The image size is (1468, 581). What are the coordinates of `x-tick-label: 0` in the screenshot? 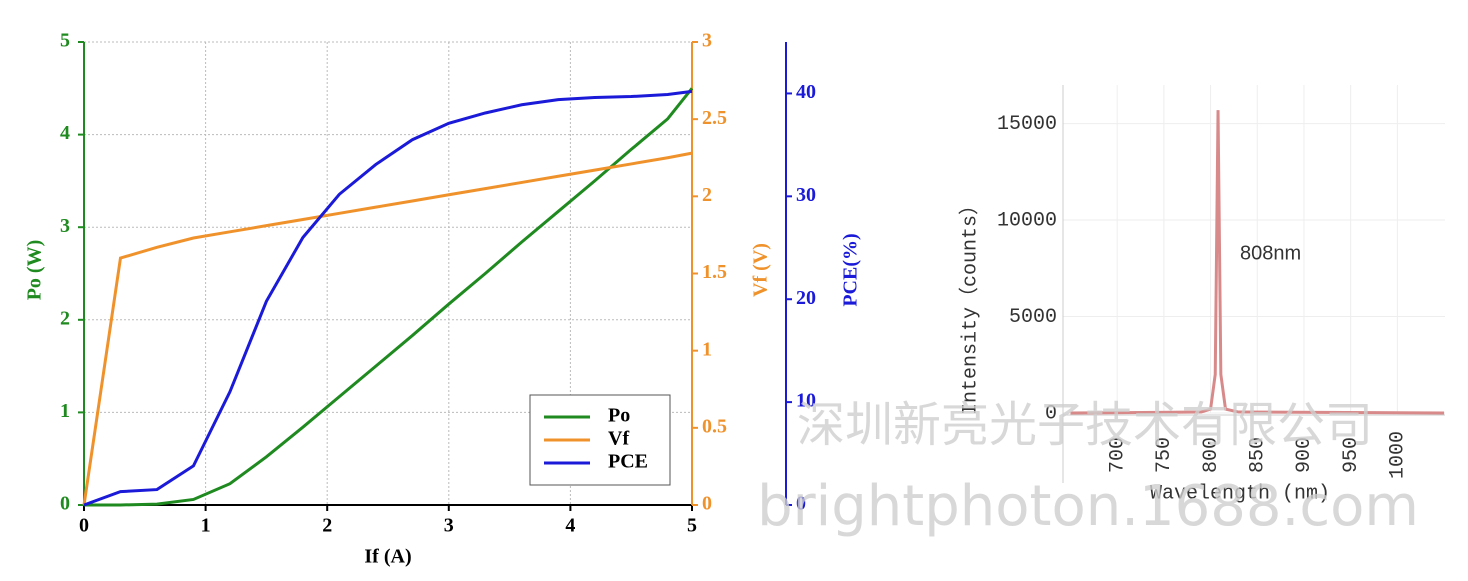 It's located at (84, 526).